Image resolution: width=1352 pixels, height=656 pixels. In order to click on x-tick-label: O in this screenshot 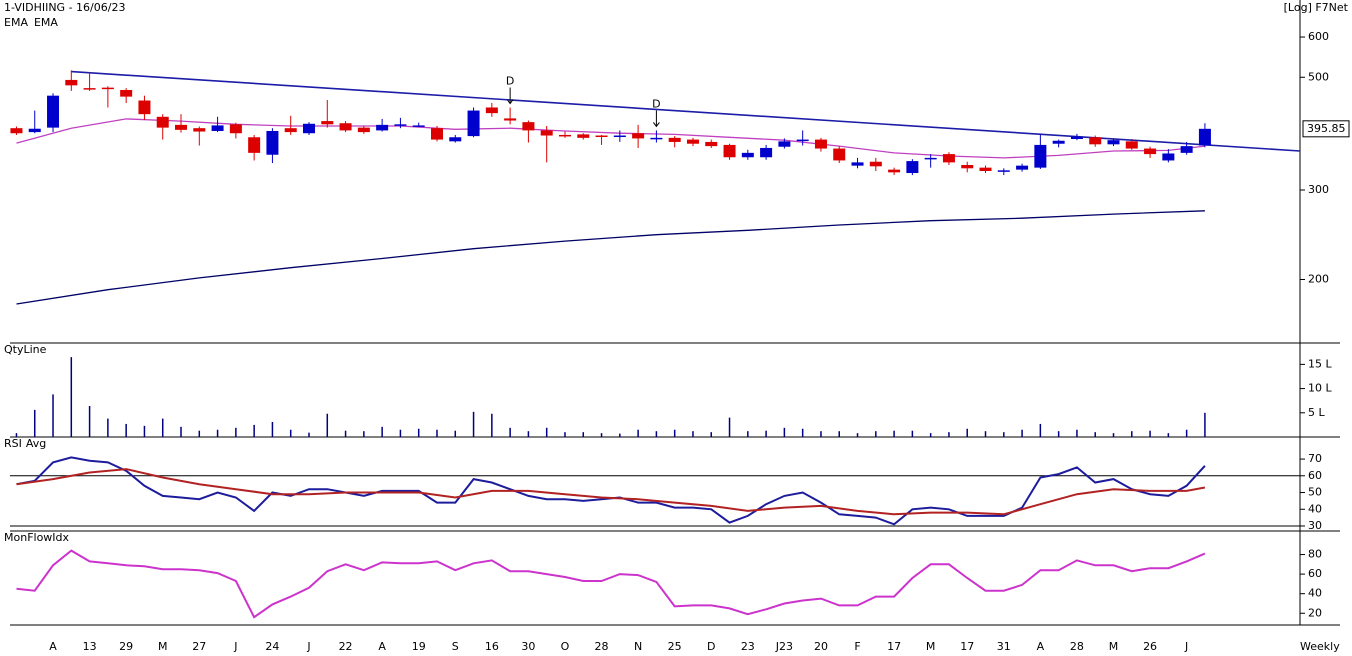, I will do `click(565, 646)`.